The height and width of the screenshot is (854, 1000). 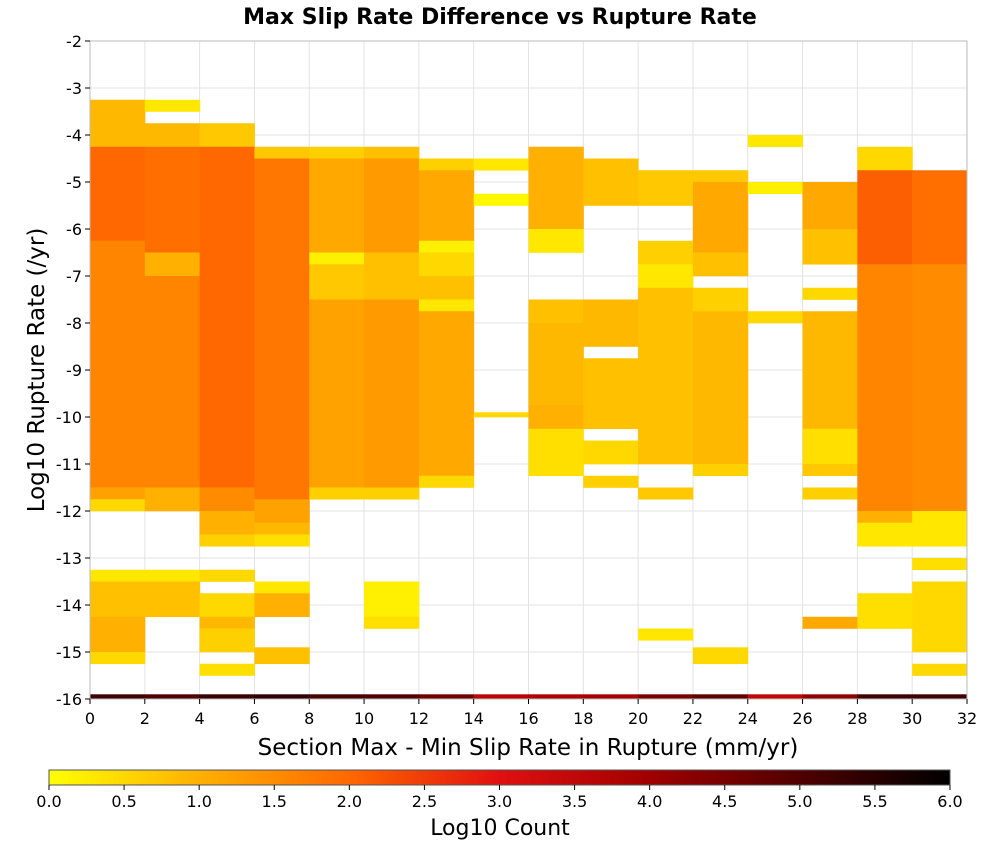 I want to click on x-tick-label: 2, so click(x=145, y=718).